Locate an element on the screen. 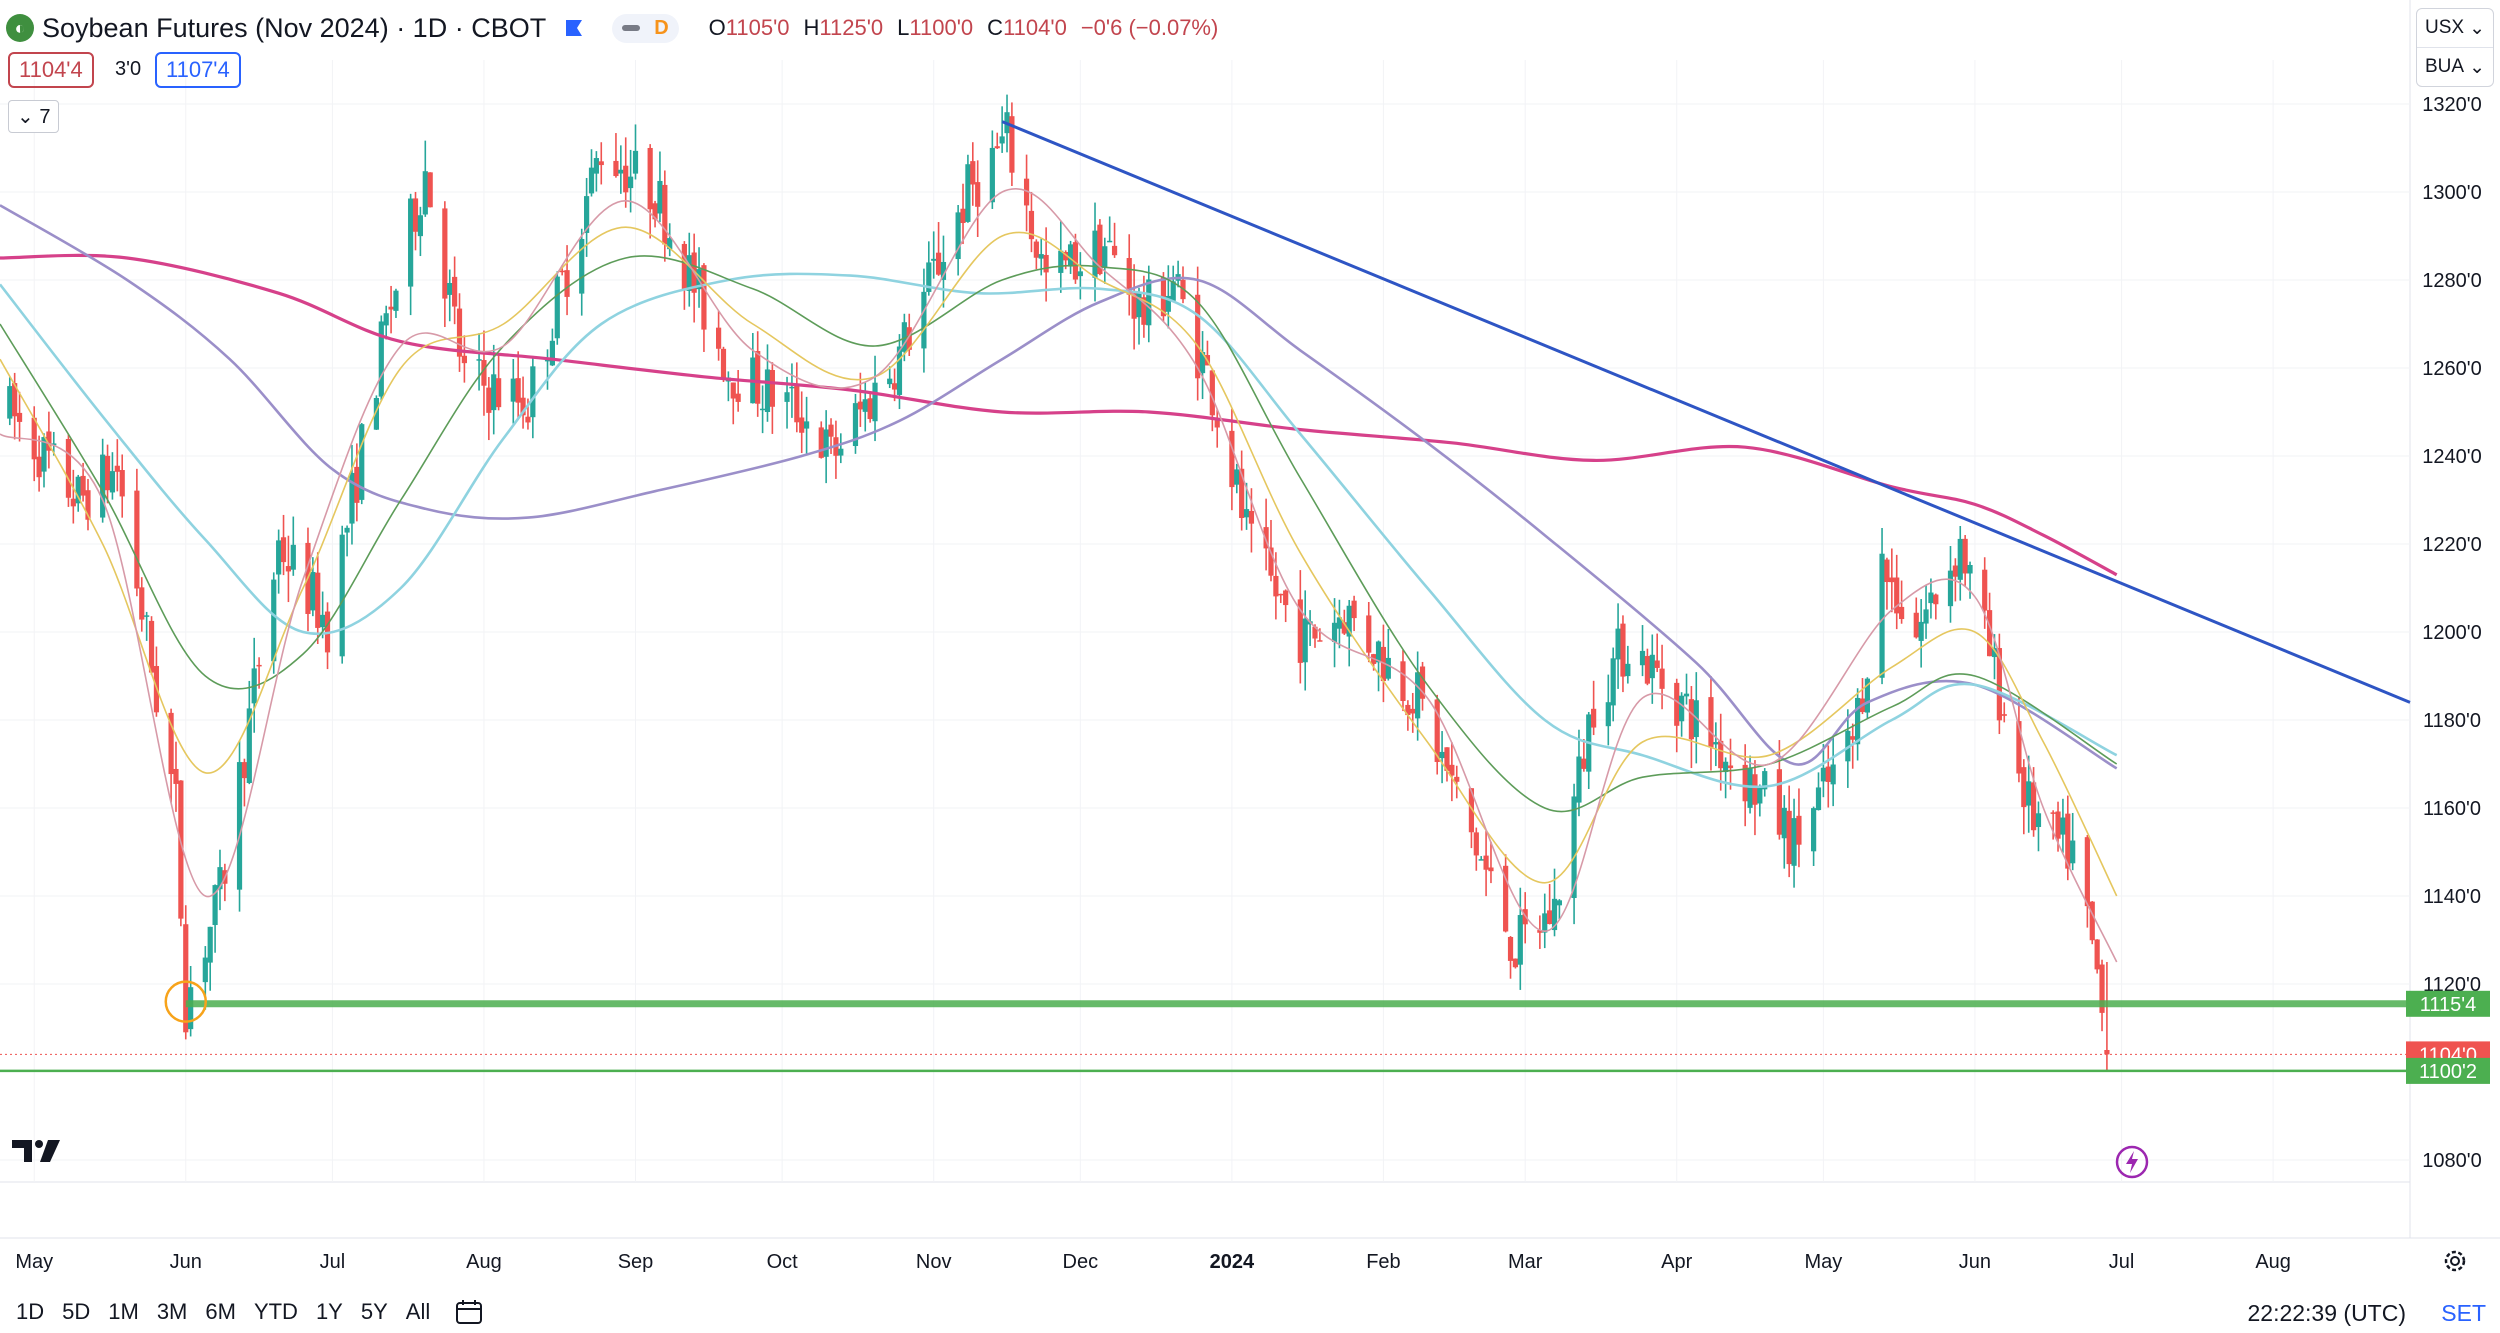  gear-icon is located at coordinates (2455, 1261).